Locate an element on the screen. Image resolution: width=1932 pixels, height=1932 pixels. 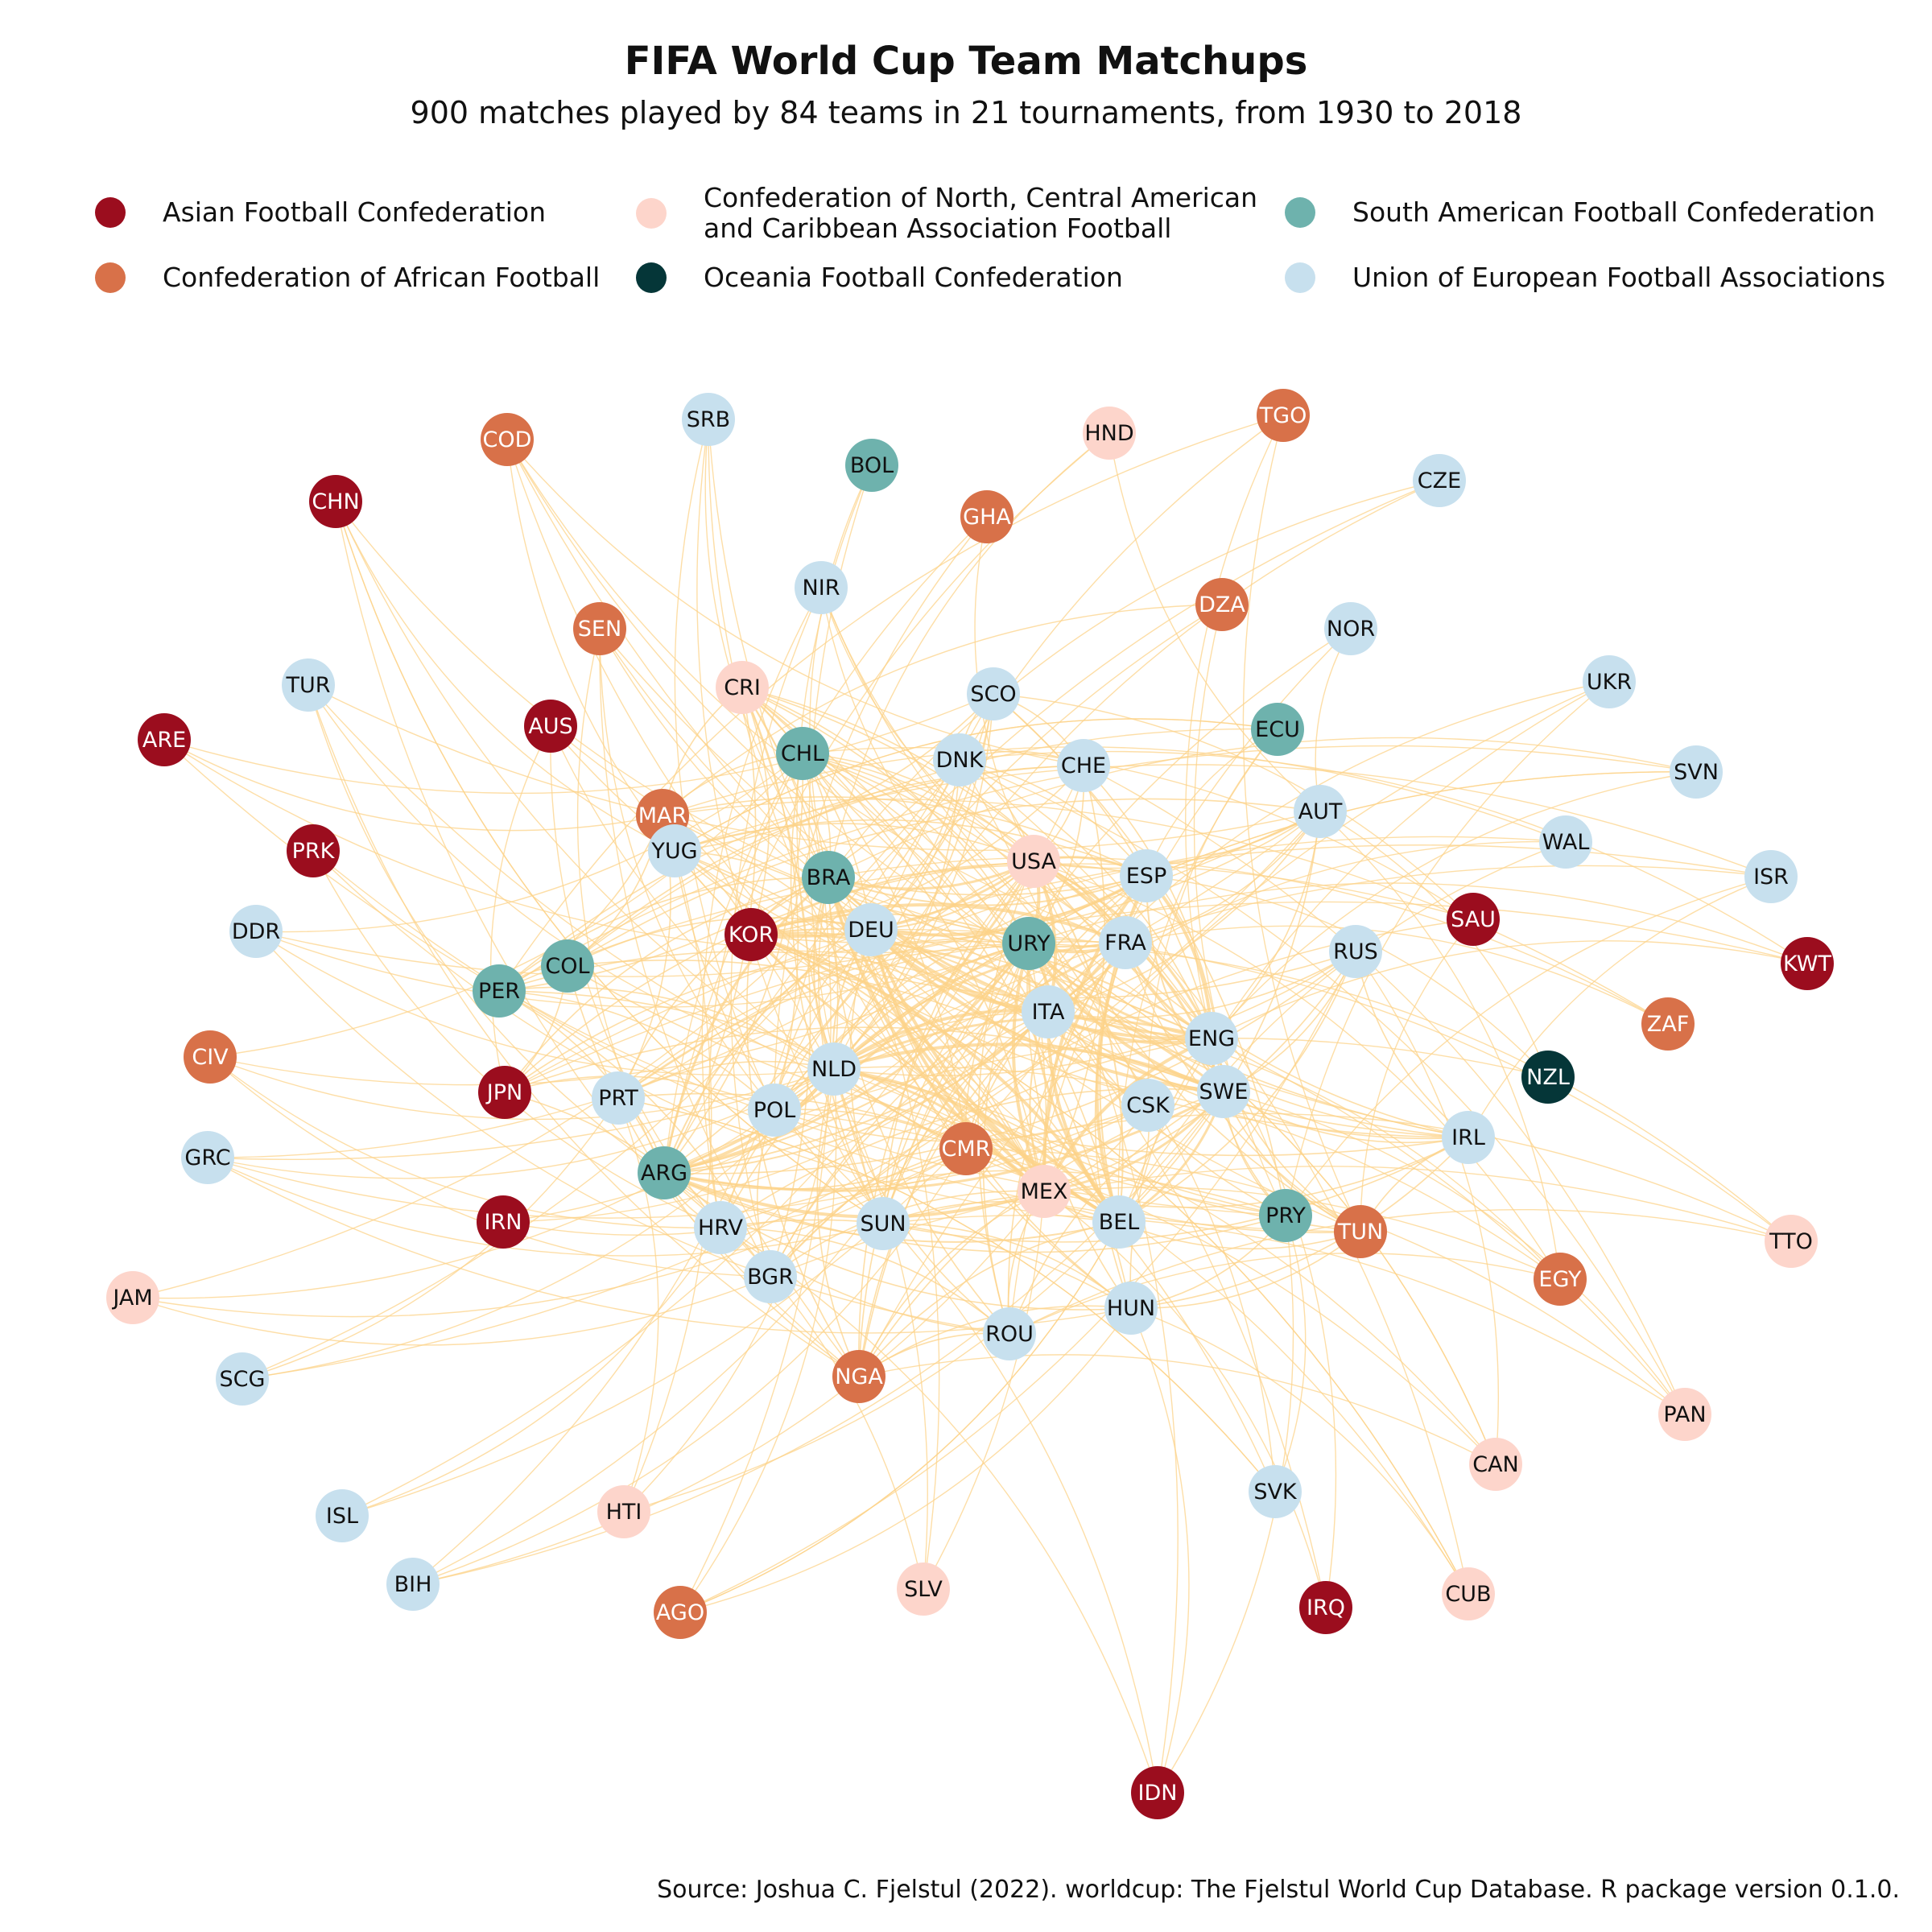
node-pan: PAN is located at coordinates (1685, 1414).